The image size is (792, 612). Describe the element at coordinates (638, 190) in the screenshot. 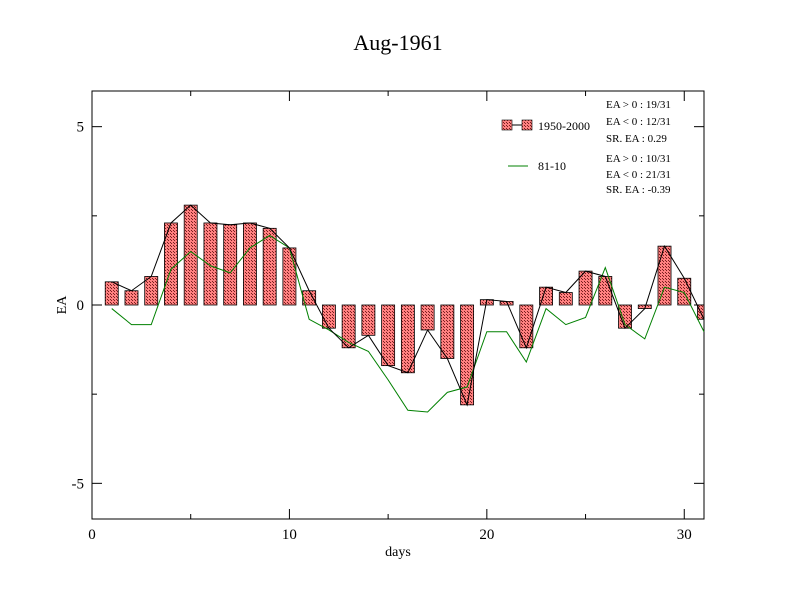

I see `stat-8110-sr-ea: SR. EA : -0.39` at that location.